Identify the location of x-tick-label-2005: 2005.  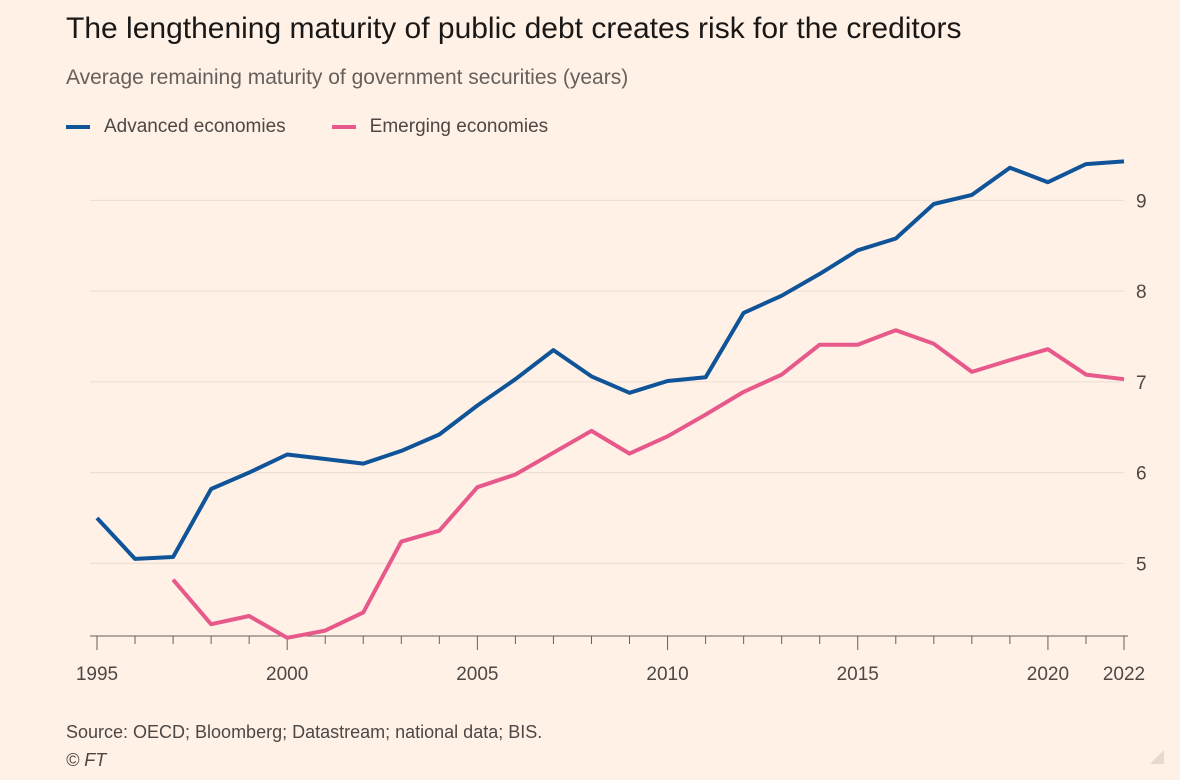
(477, 674).